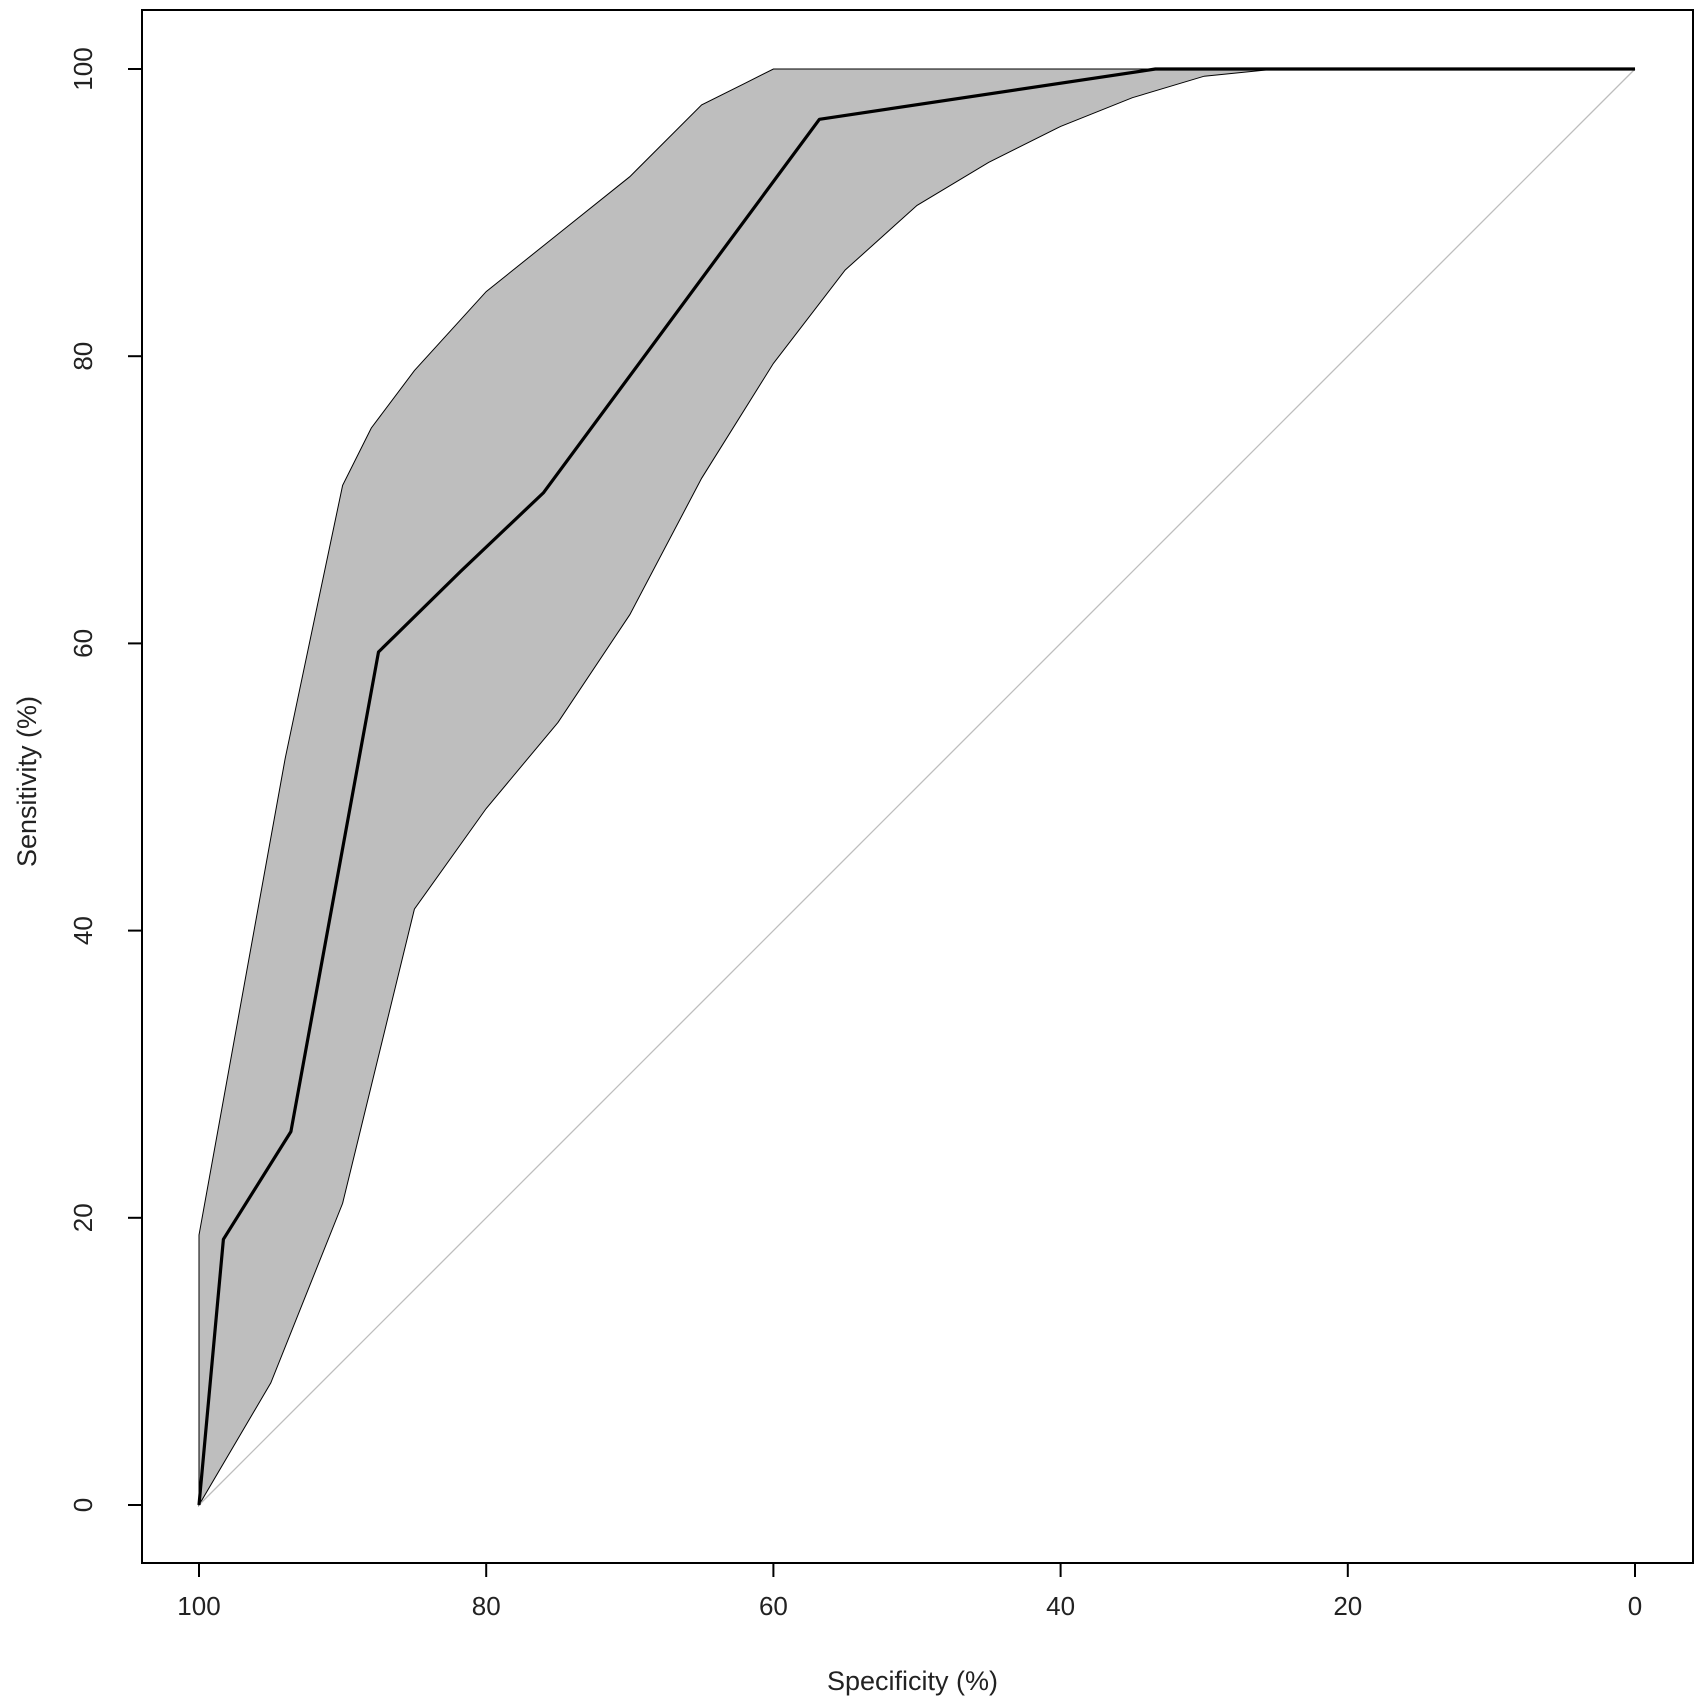 This screenshot has width=1703, height=1703. Describe the element at coordinates (912, 1681) in the screenshot. I see `x-axis-title: Specificity (%)` at that location.